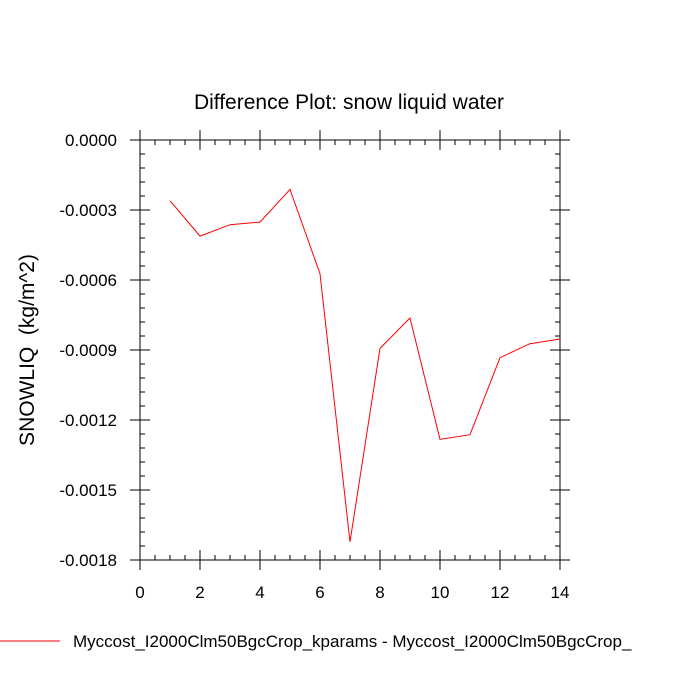  I want to click on x-tick-label: 8, so click(379, 592).